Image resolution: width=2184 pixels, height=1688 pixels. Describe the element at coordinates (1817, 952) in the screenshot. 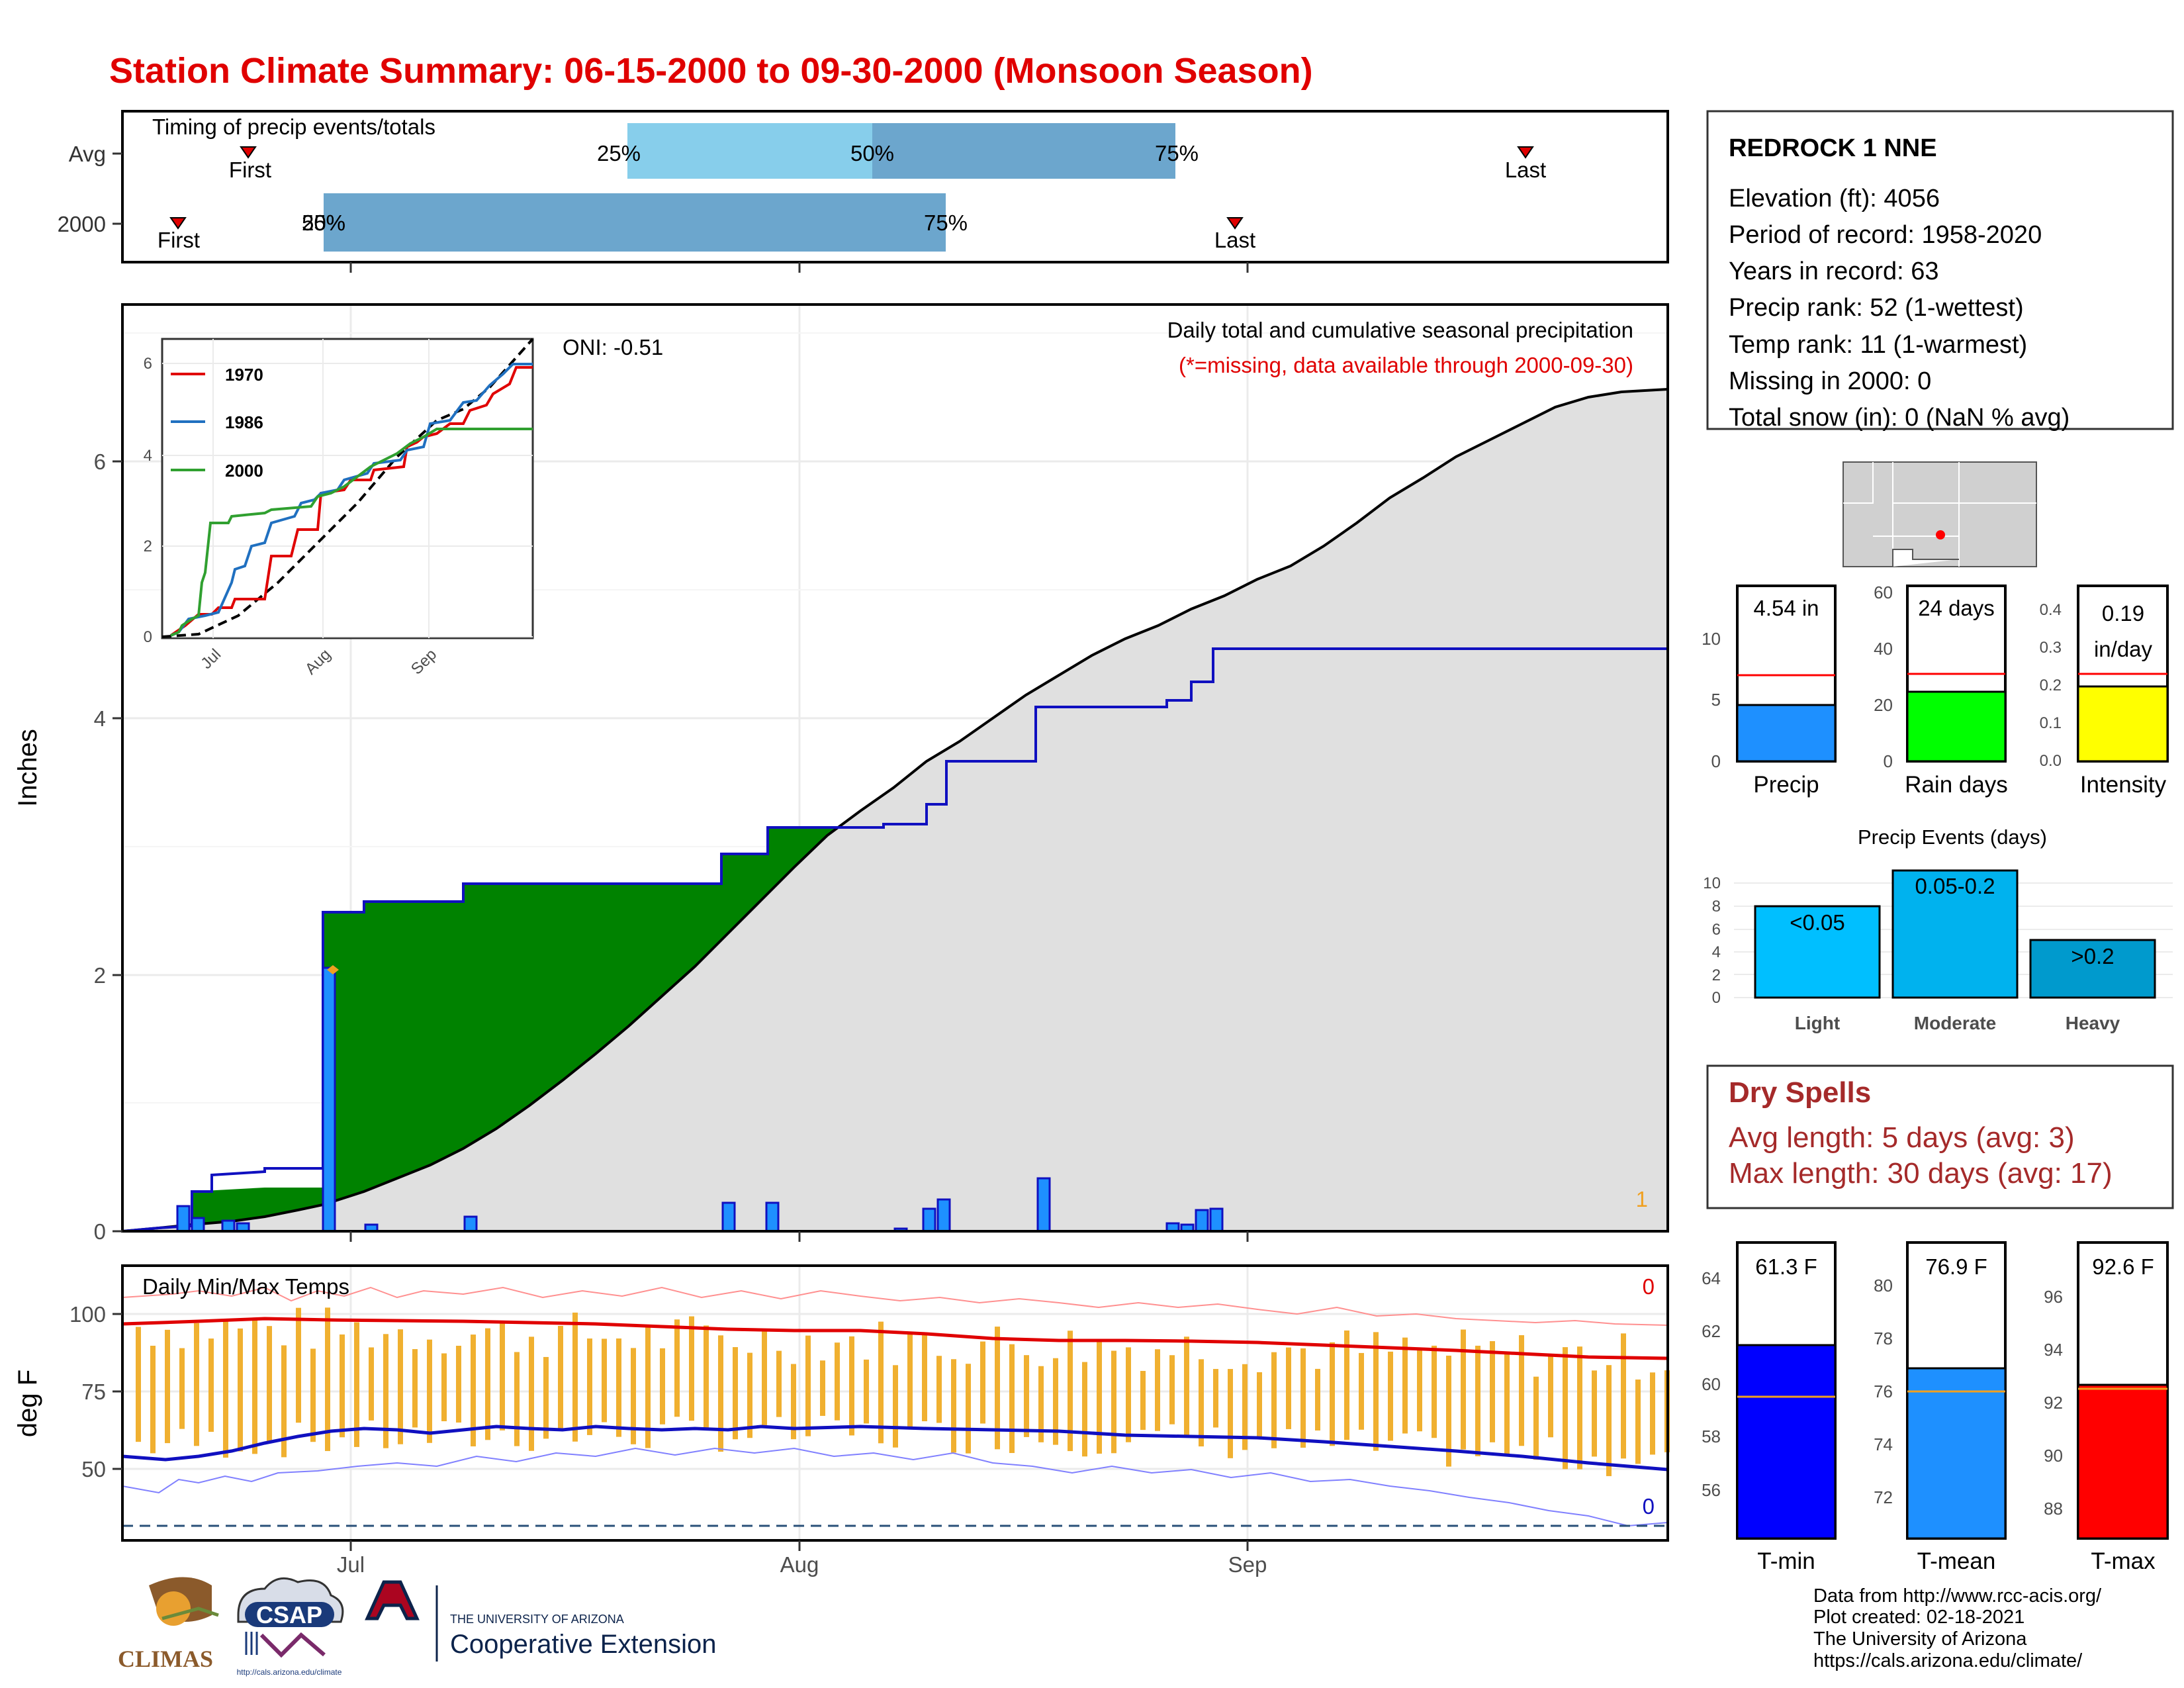

I see `events-bar-light` at that location.